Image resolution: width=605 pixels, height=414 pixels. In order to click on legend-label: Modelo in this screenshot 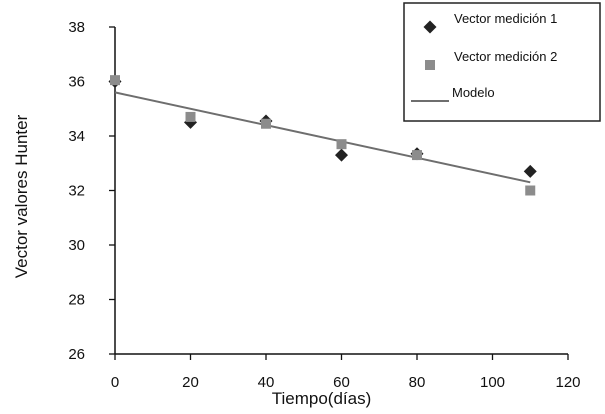, I will do `click(473, 92)`.